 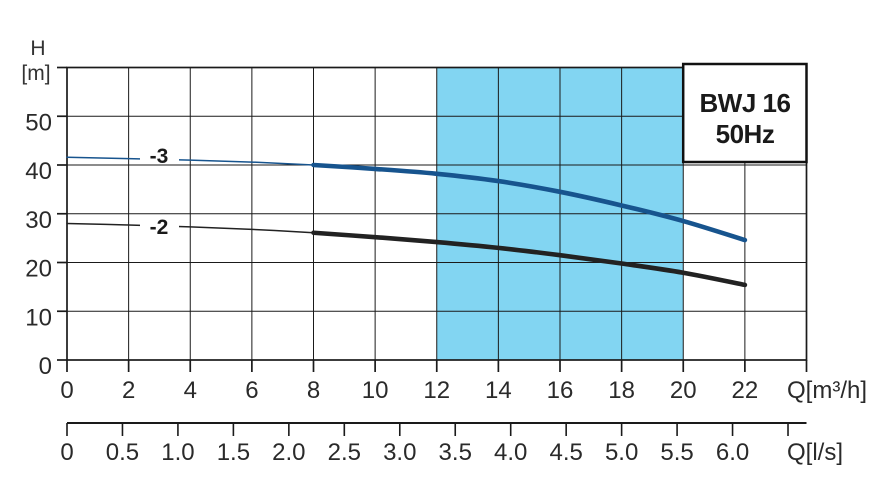 I want to click on x-tick-label: 18, so click(x=621, y=390).